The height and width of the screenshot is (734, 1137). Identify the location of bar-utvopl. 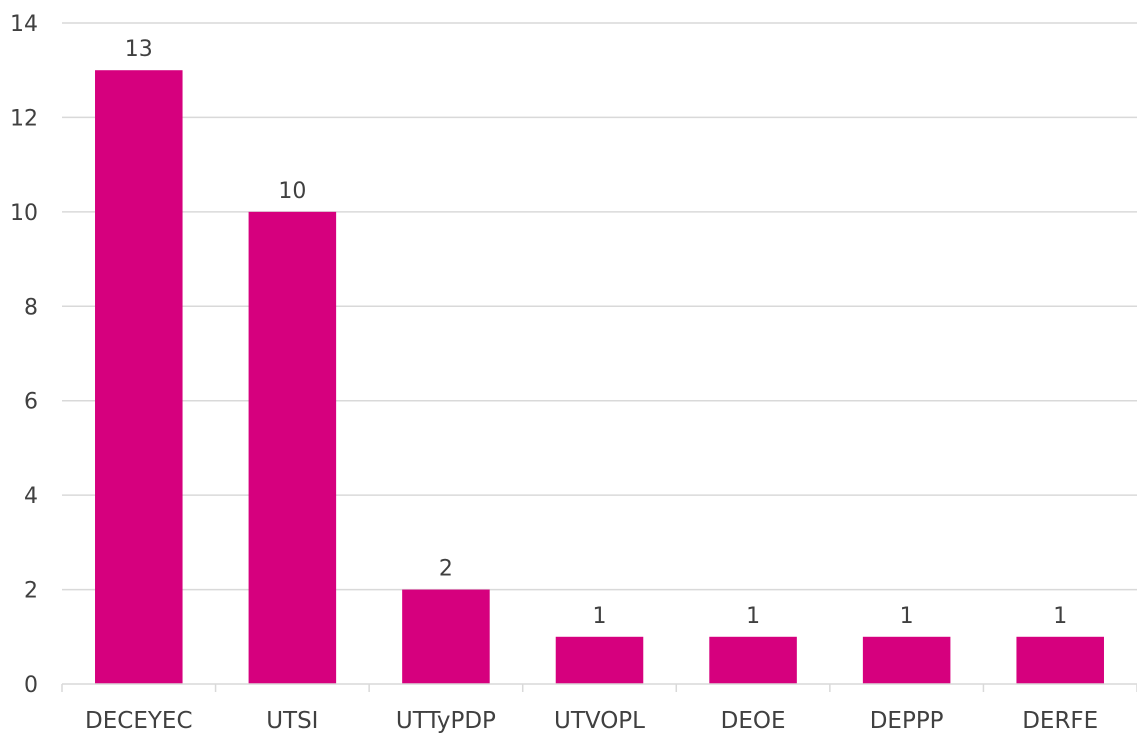
(599, 660).